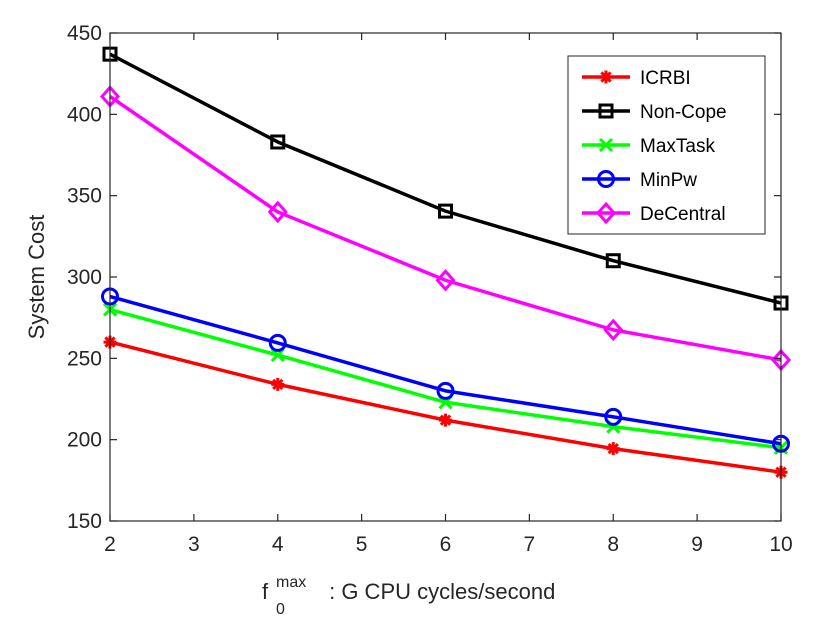  I want to click on x-axis-label-text: : G CPU cycles/second, so click(439, 591).